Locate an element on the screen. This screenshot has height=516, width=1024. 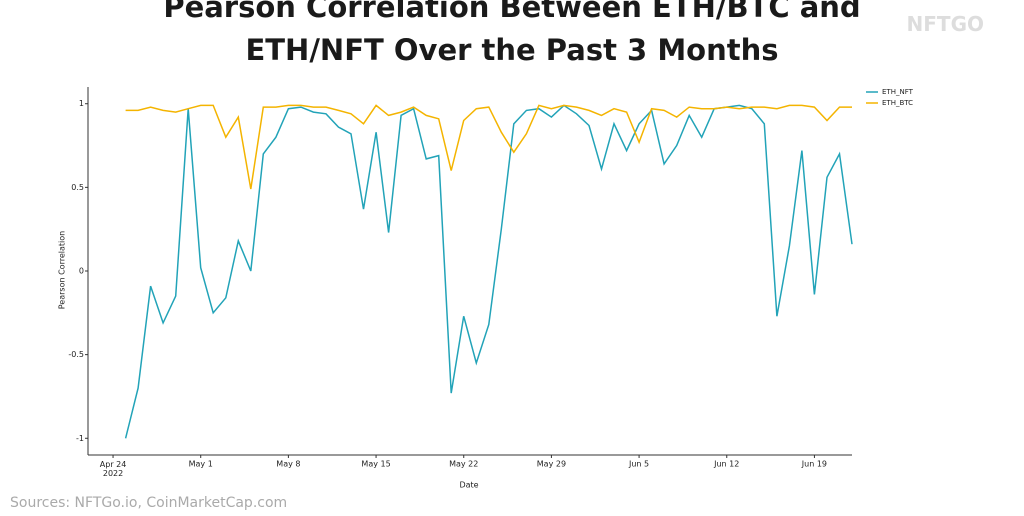
line-series is located at coordinates (488, 147).